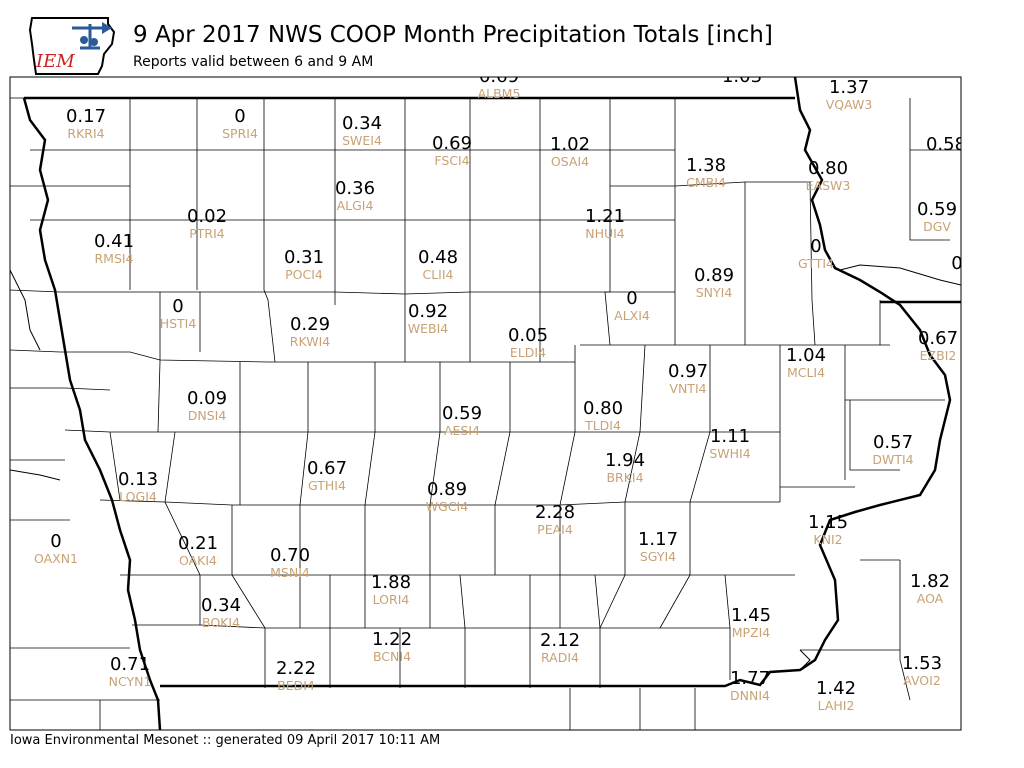 Image resolution: width=1024 pixels, height=768 pixels. I want to click on station-value: 1.21, so click(605, 216).